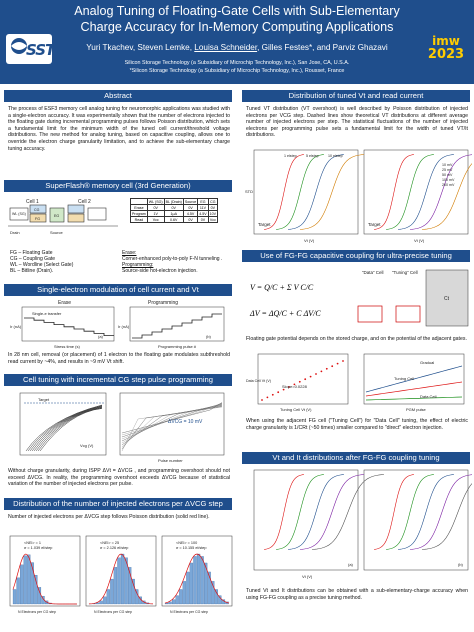 This screenshot has width=474, height=632. Describe the element at coordinates (446, 54) in the screenshot. I see `imw-logo-year: 2023` at that location.